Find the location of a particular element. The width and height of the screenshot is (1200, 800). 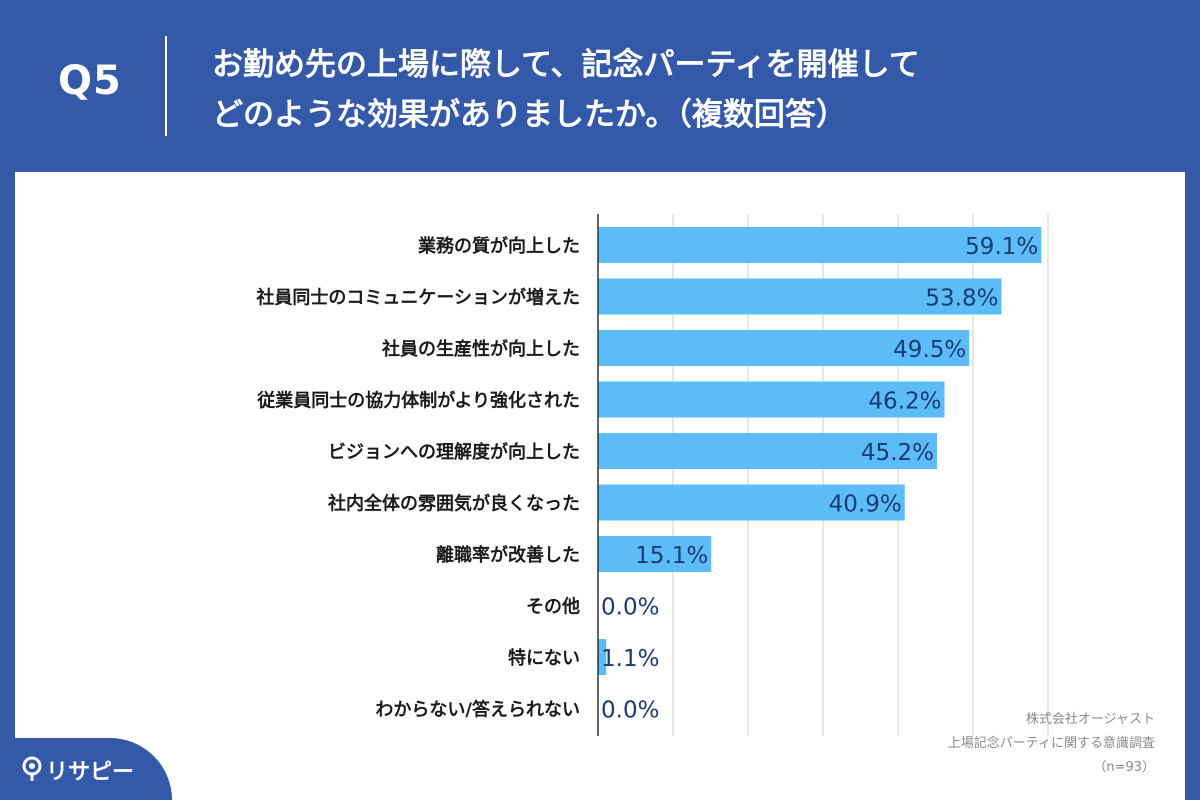

data-label: 1.1% is located at coordinates (630, 659).